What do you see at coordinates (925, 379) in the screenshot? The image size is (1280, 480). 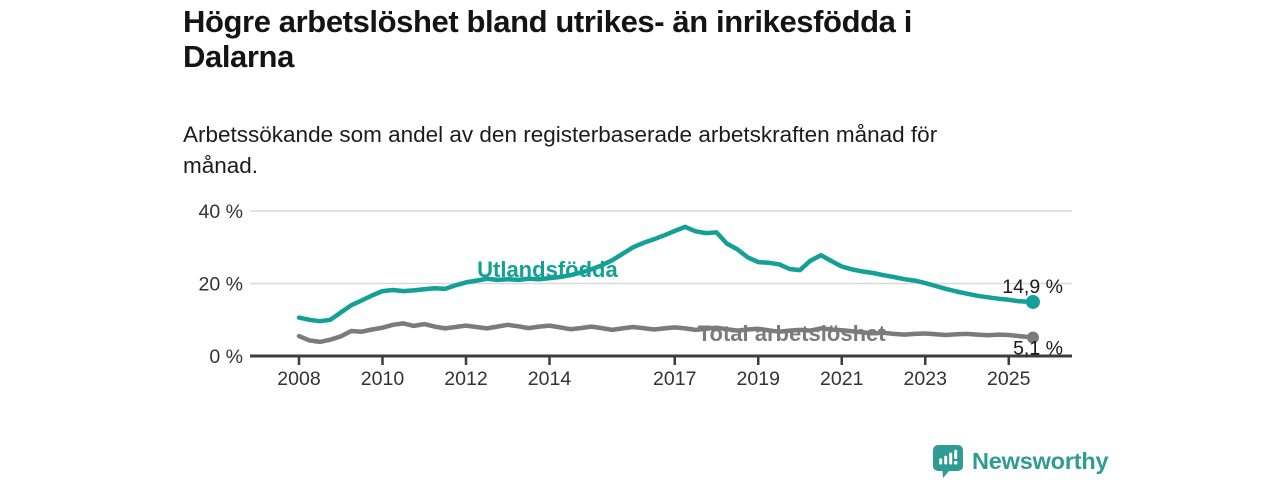 I see `x-tick-label: 2023` at bounding box center [925, 379].